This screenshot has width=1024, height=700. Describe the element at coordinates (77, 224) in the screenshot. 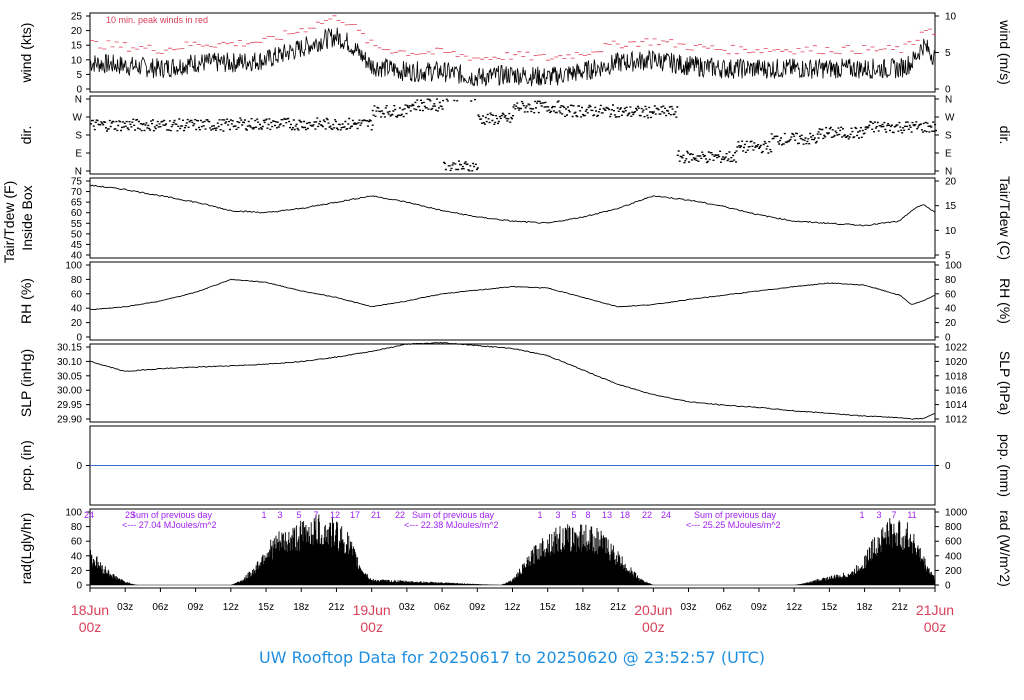

I see `left-tick-label-temp: 55` at that location.